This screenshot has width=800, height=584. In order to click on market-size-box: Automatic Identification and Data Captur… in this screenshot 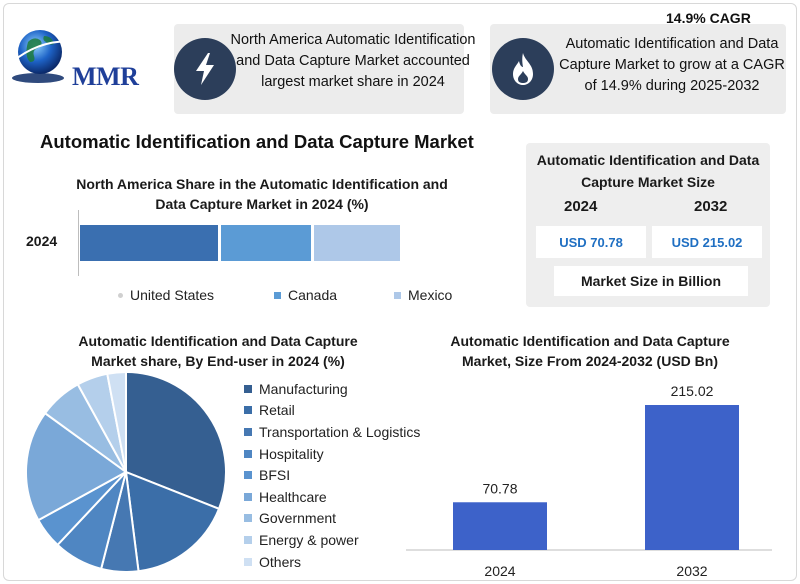, I will do `click(648, 225)`.